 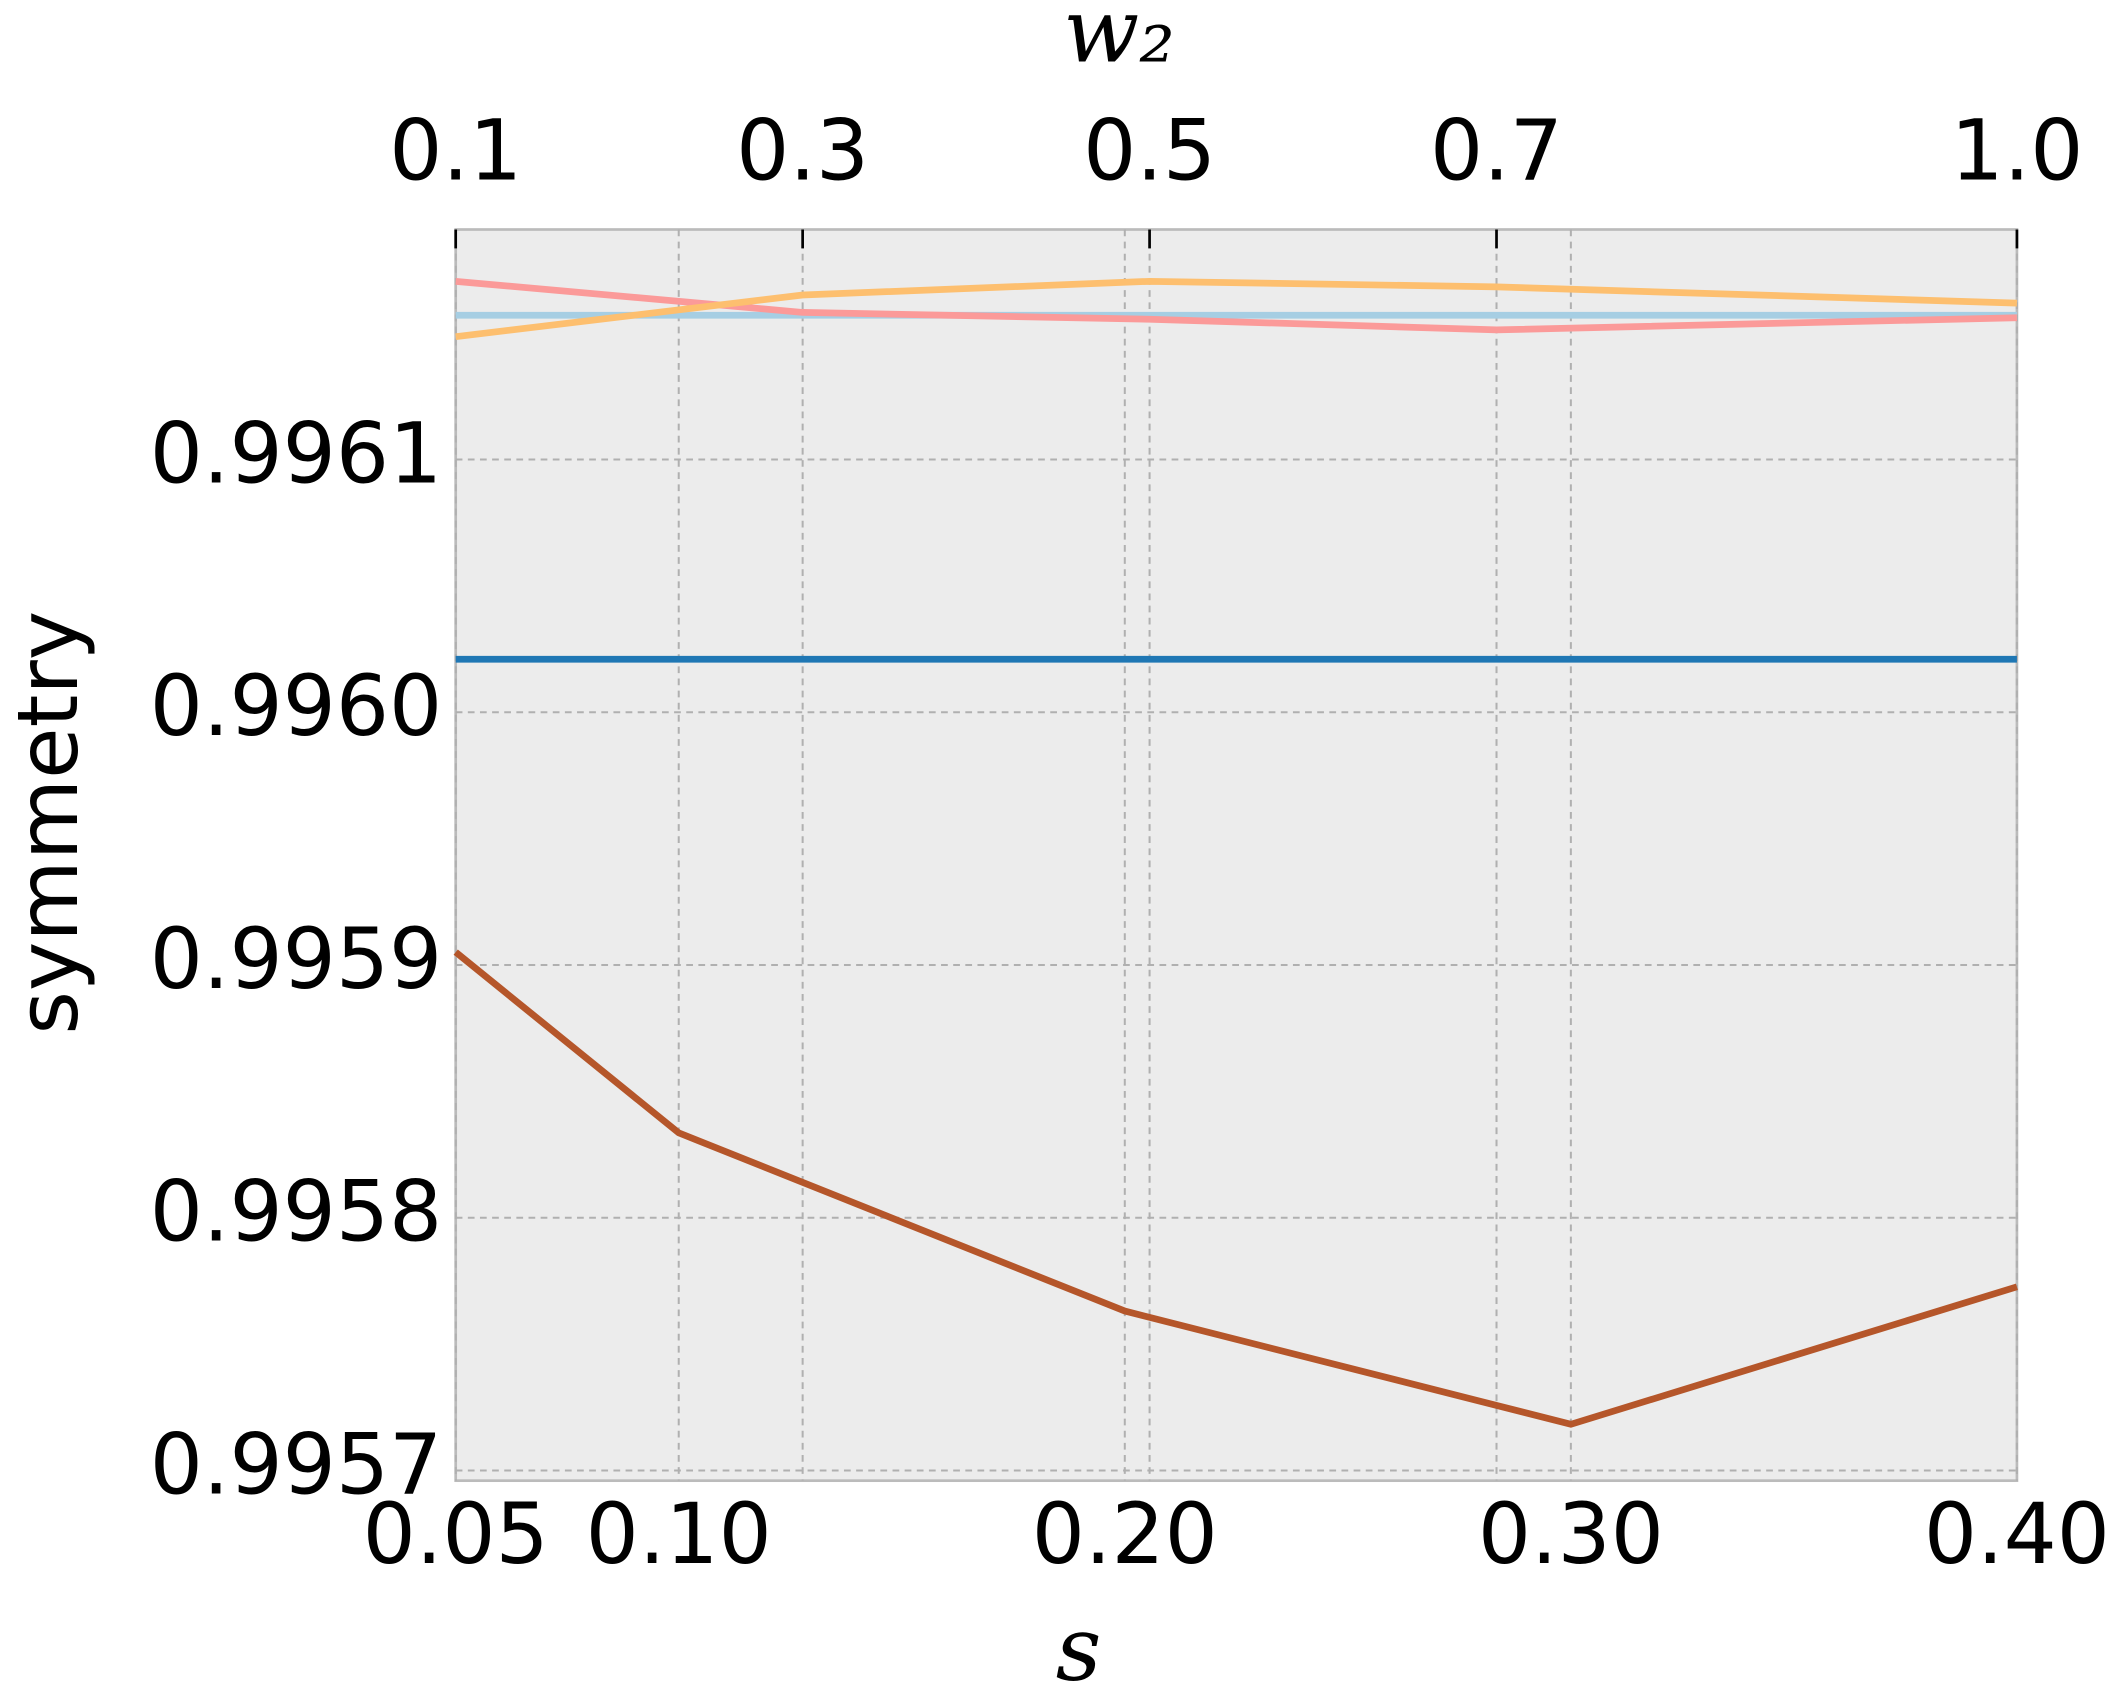 I want to click on x2-tick-label: 0.3, so click(x=802, y=151).